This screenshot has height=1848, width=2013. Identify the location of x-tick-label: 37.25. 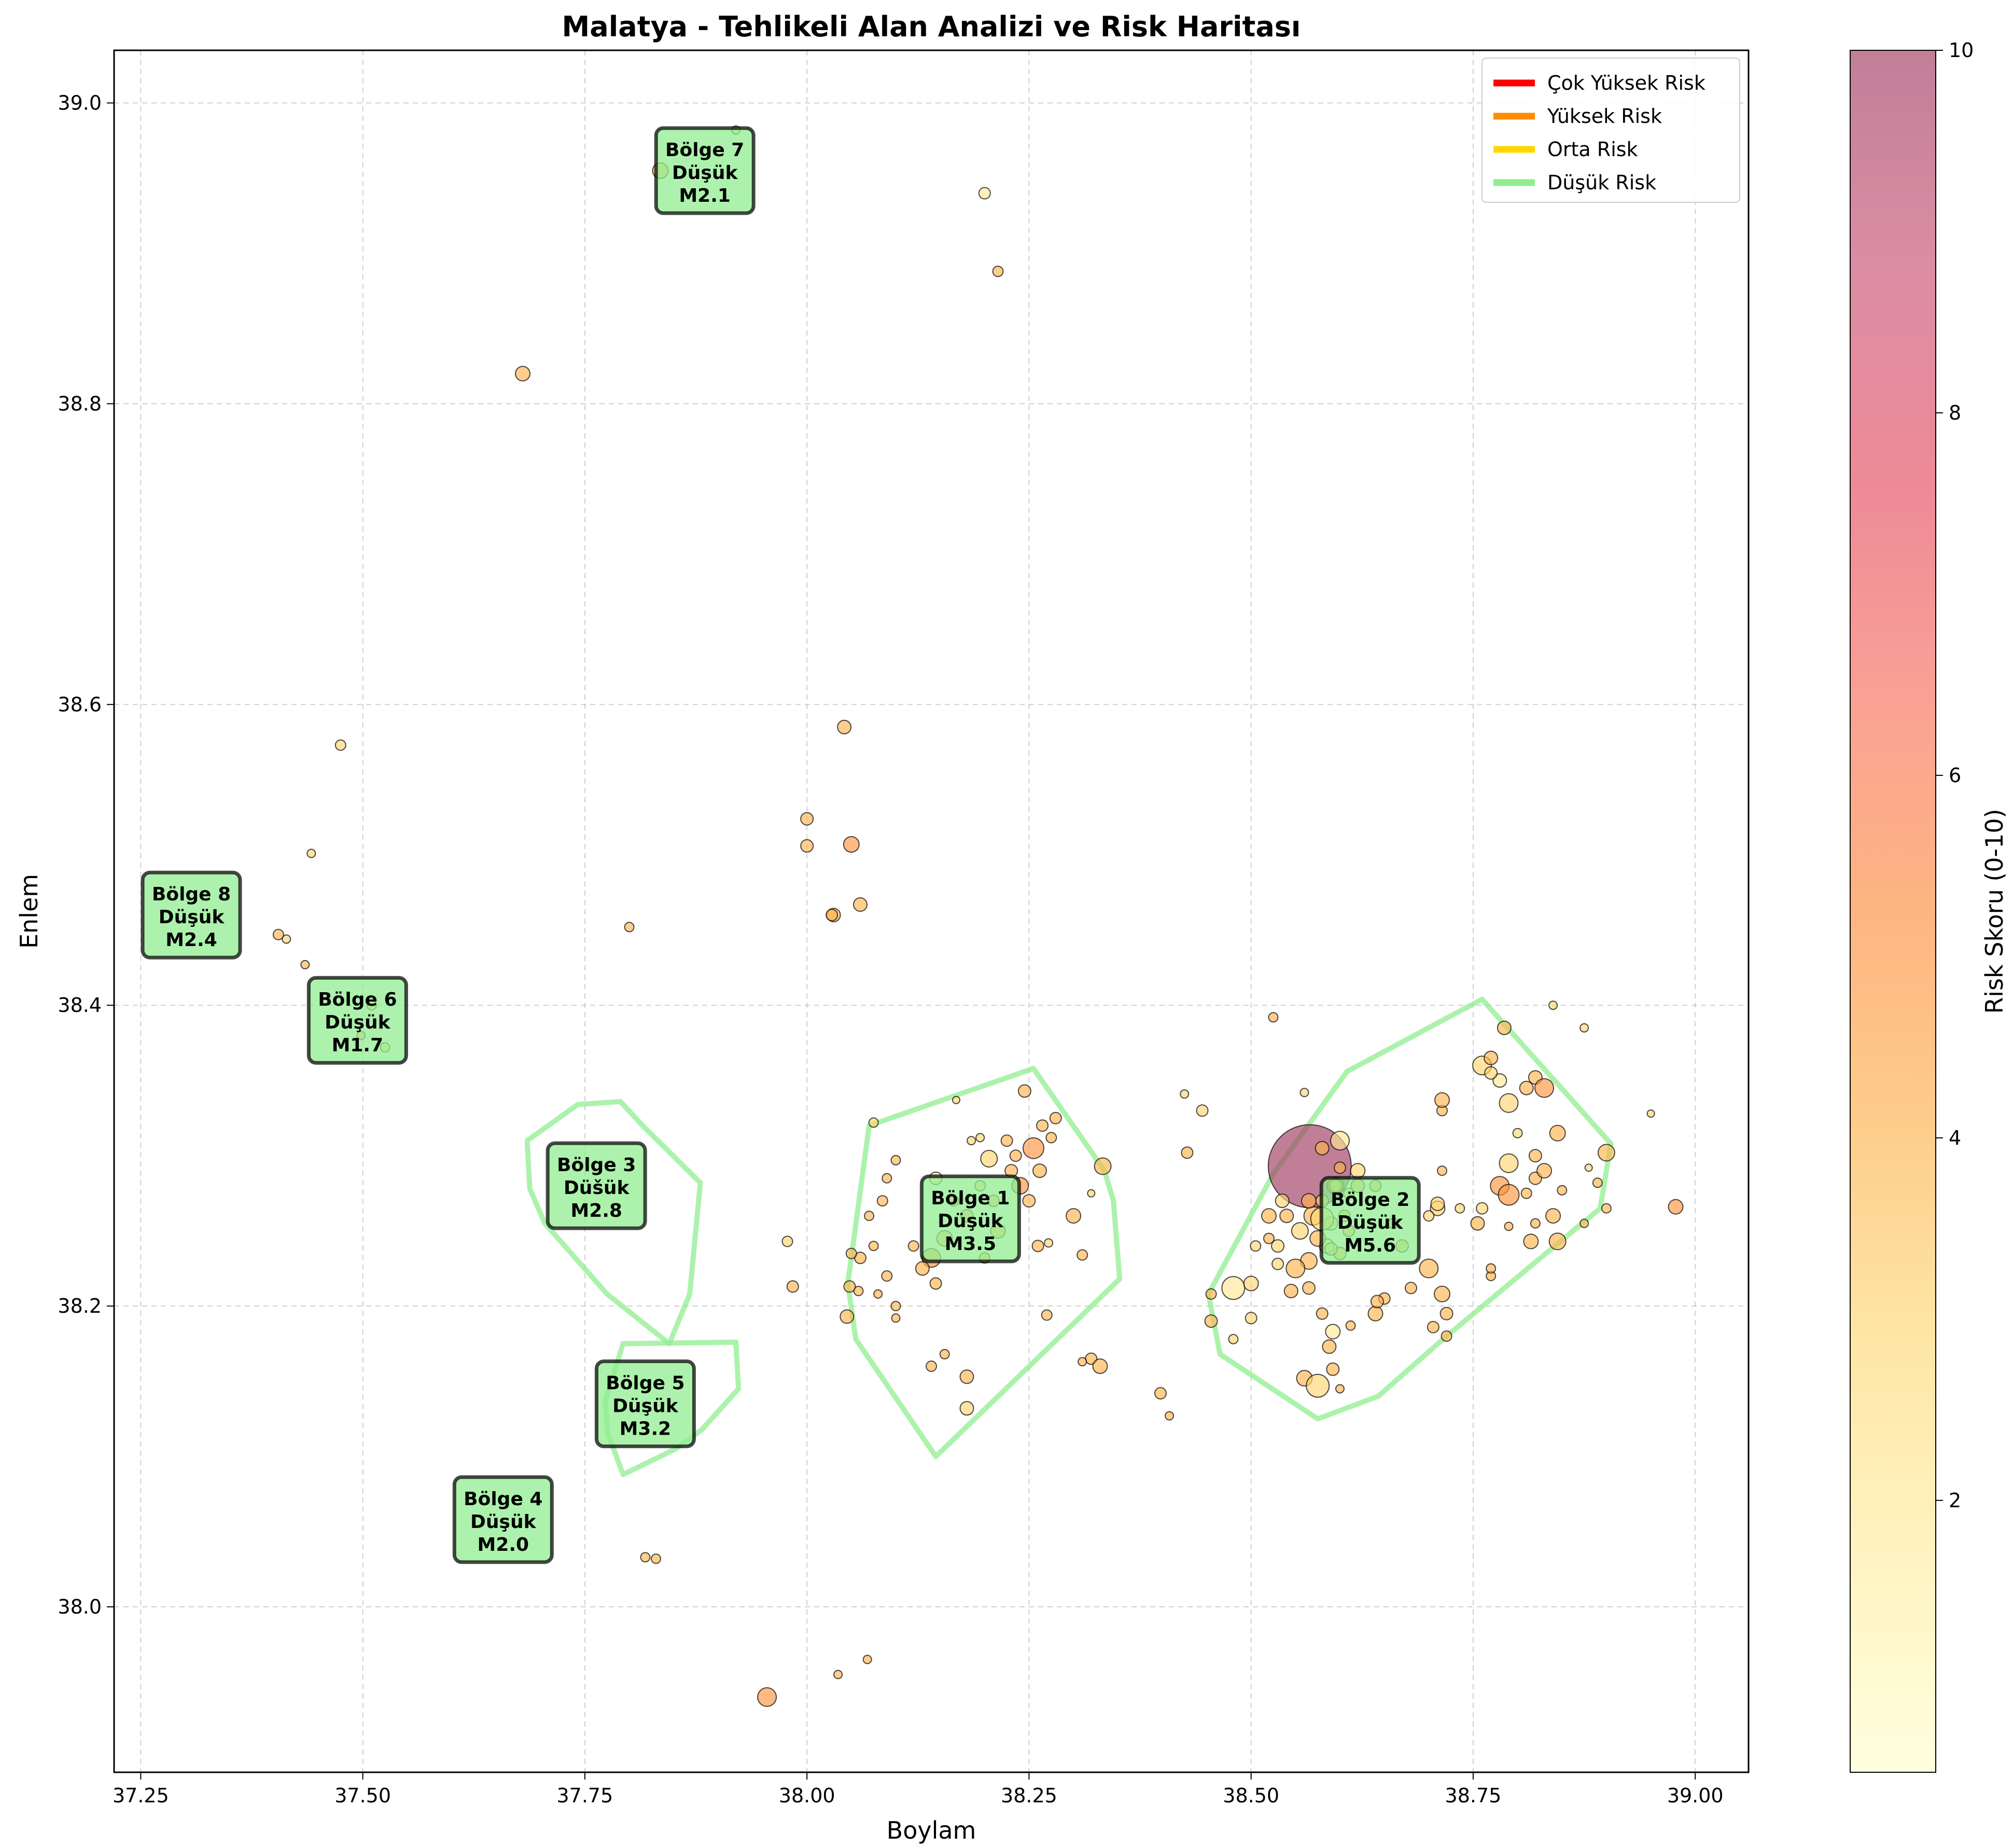
(141, 1795).